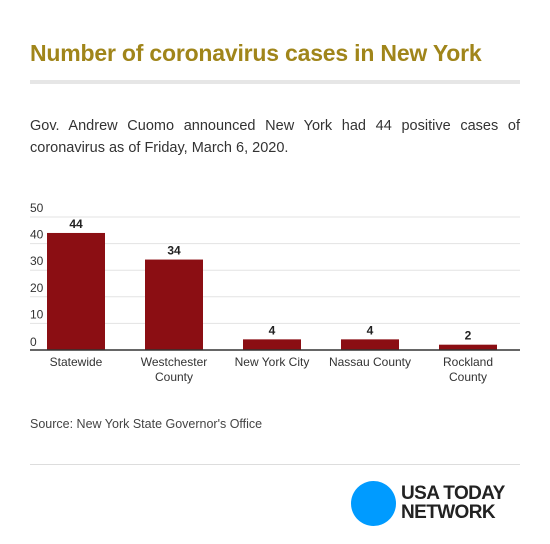 This screenshot has height=544, width=550. What do you see at coordinates (448, 512) in the screenshot?
I see `logo-line-2: NETWORK` at bounding box center [448, 512].